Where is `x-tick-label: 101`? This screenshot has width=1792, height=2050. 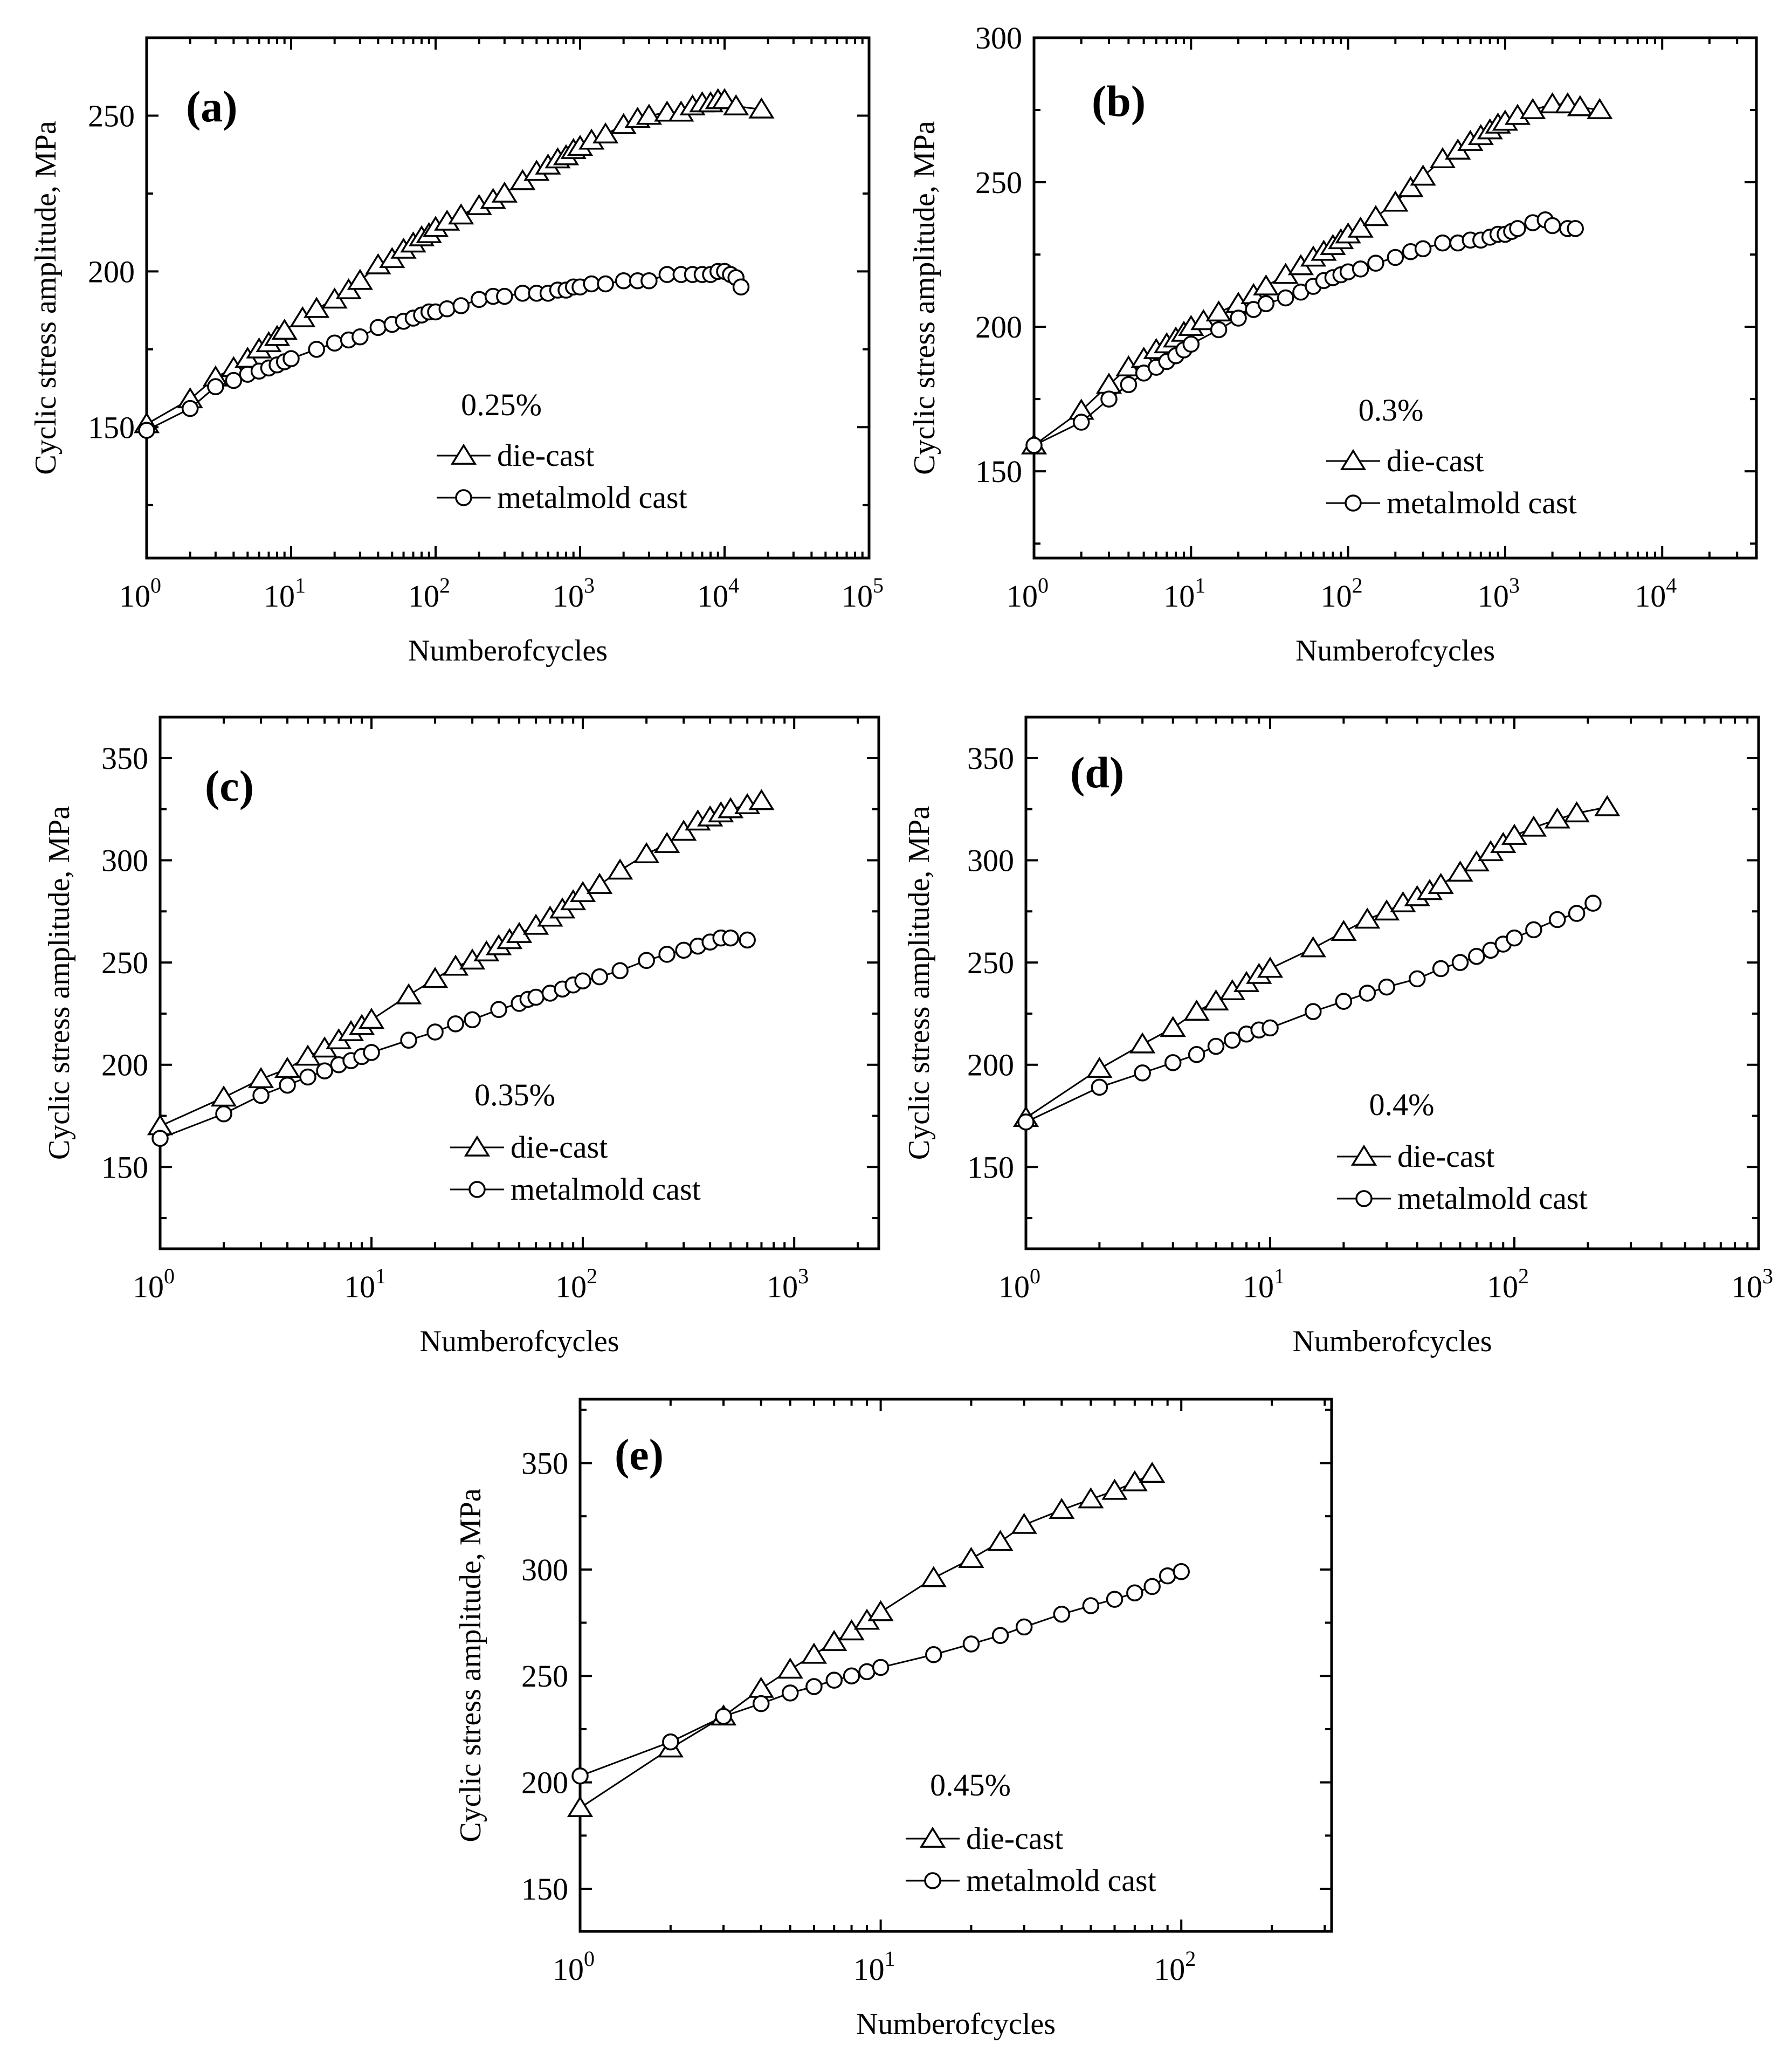 x-tick-label: 101 is located at coordinates (1184, 593).